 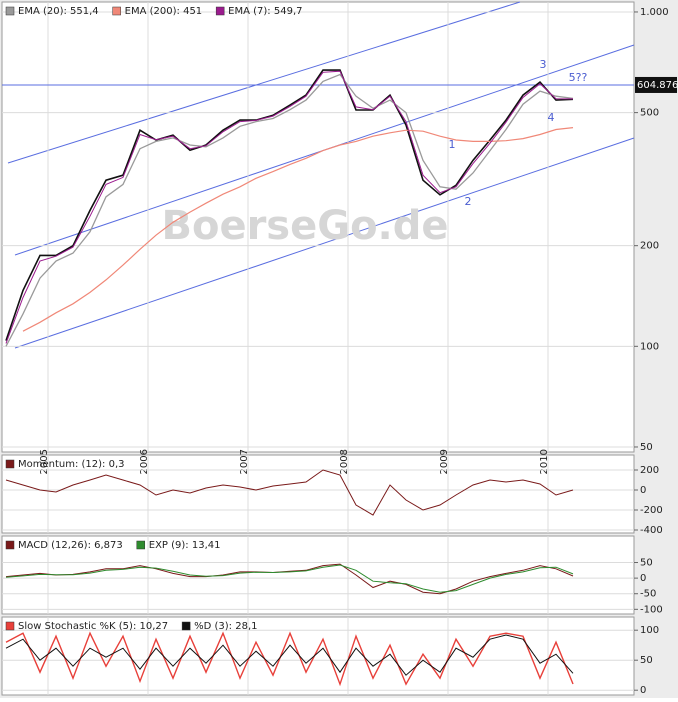 What do you see at coordinates (144, 461) in the screenshot?
I see `x-tick-label: 2006` at bounding box center [144, 461].